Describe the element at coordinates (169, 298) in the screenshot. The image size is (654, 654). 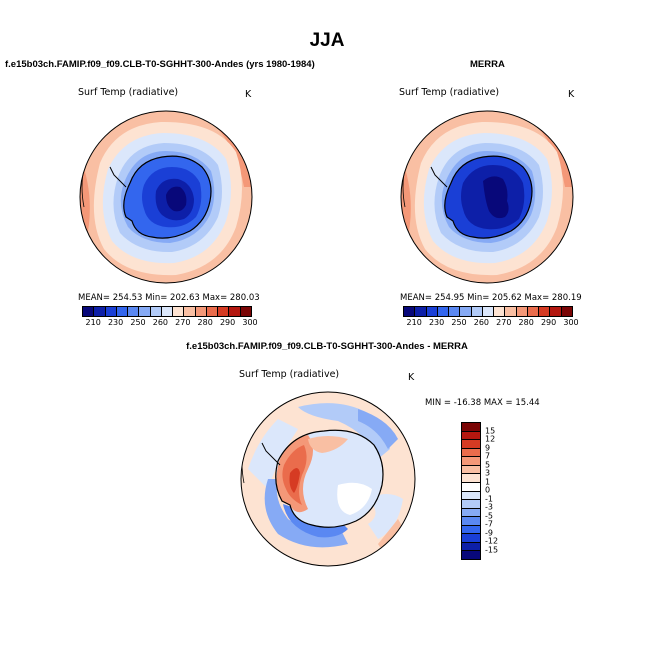
I see `model-stats: MEAN= 254.53 Min= 202.63 Max= 280.03` at that location.